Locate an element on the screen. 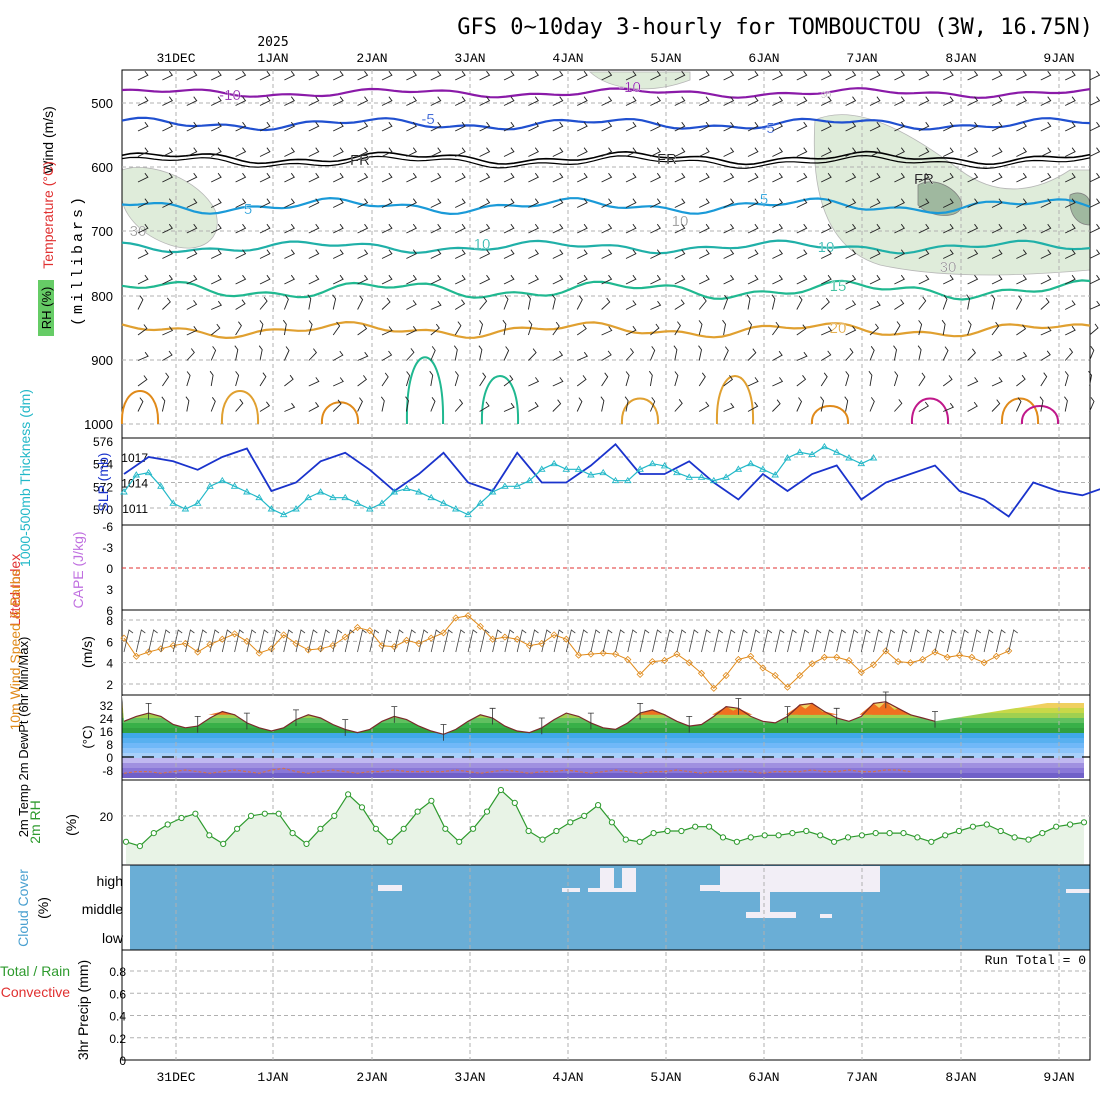 This screenshot has height=1100, width=1100. contour-label: 15 is located at coordinates (838, 286).